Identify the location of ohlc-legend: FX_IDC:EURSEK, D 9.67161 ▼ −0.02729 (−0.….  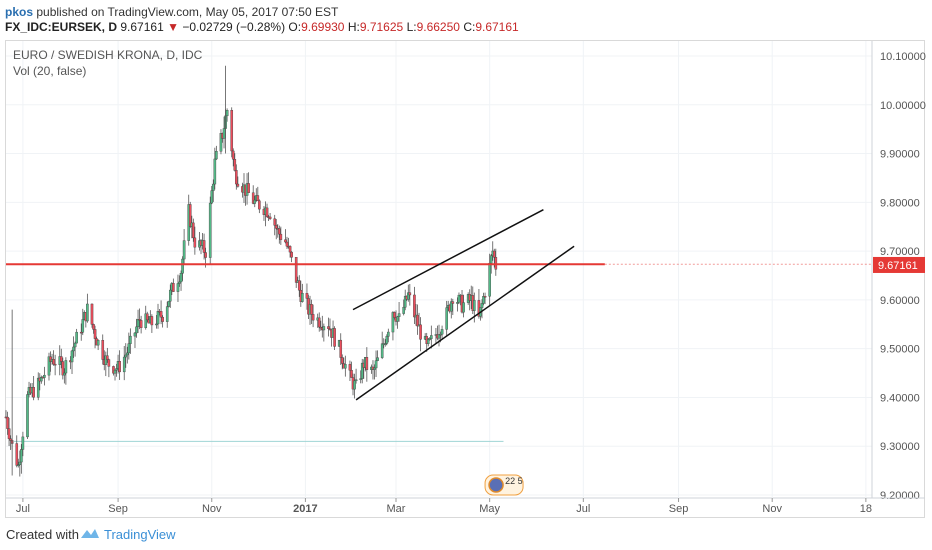
(262, 27).